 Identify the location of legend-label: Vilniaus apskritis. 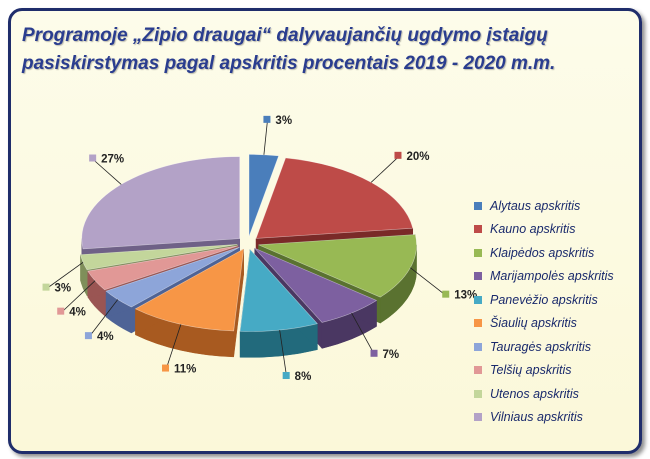
(536, 417).